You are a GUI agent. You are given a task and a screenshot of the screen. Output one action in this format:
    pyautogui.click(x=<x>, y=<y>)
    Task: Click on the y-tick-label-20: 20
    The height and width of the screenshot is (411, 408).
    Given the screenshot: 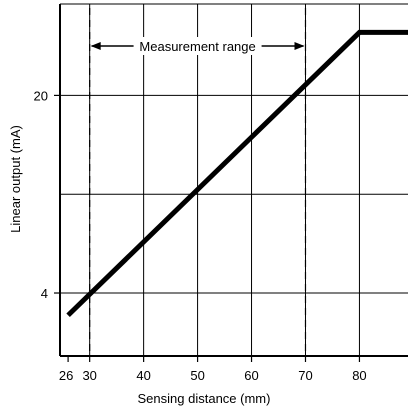 What is the action you would take?
    pyautogui.click(x=41, y=95)
    